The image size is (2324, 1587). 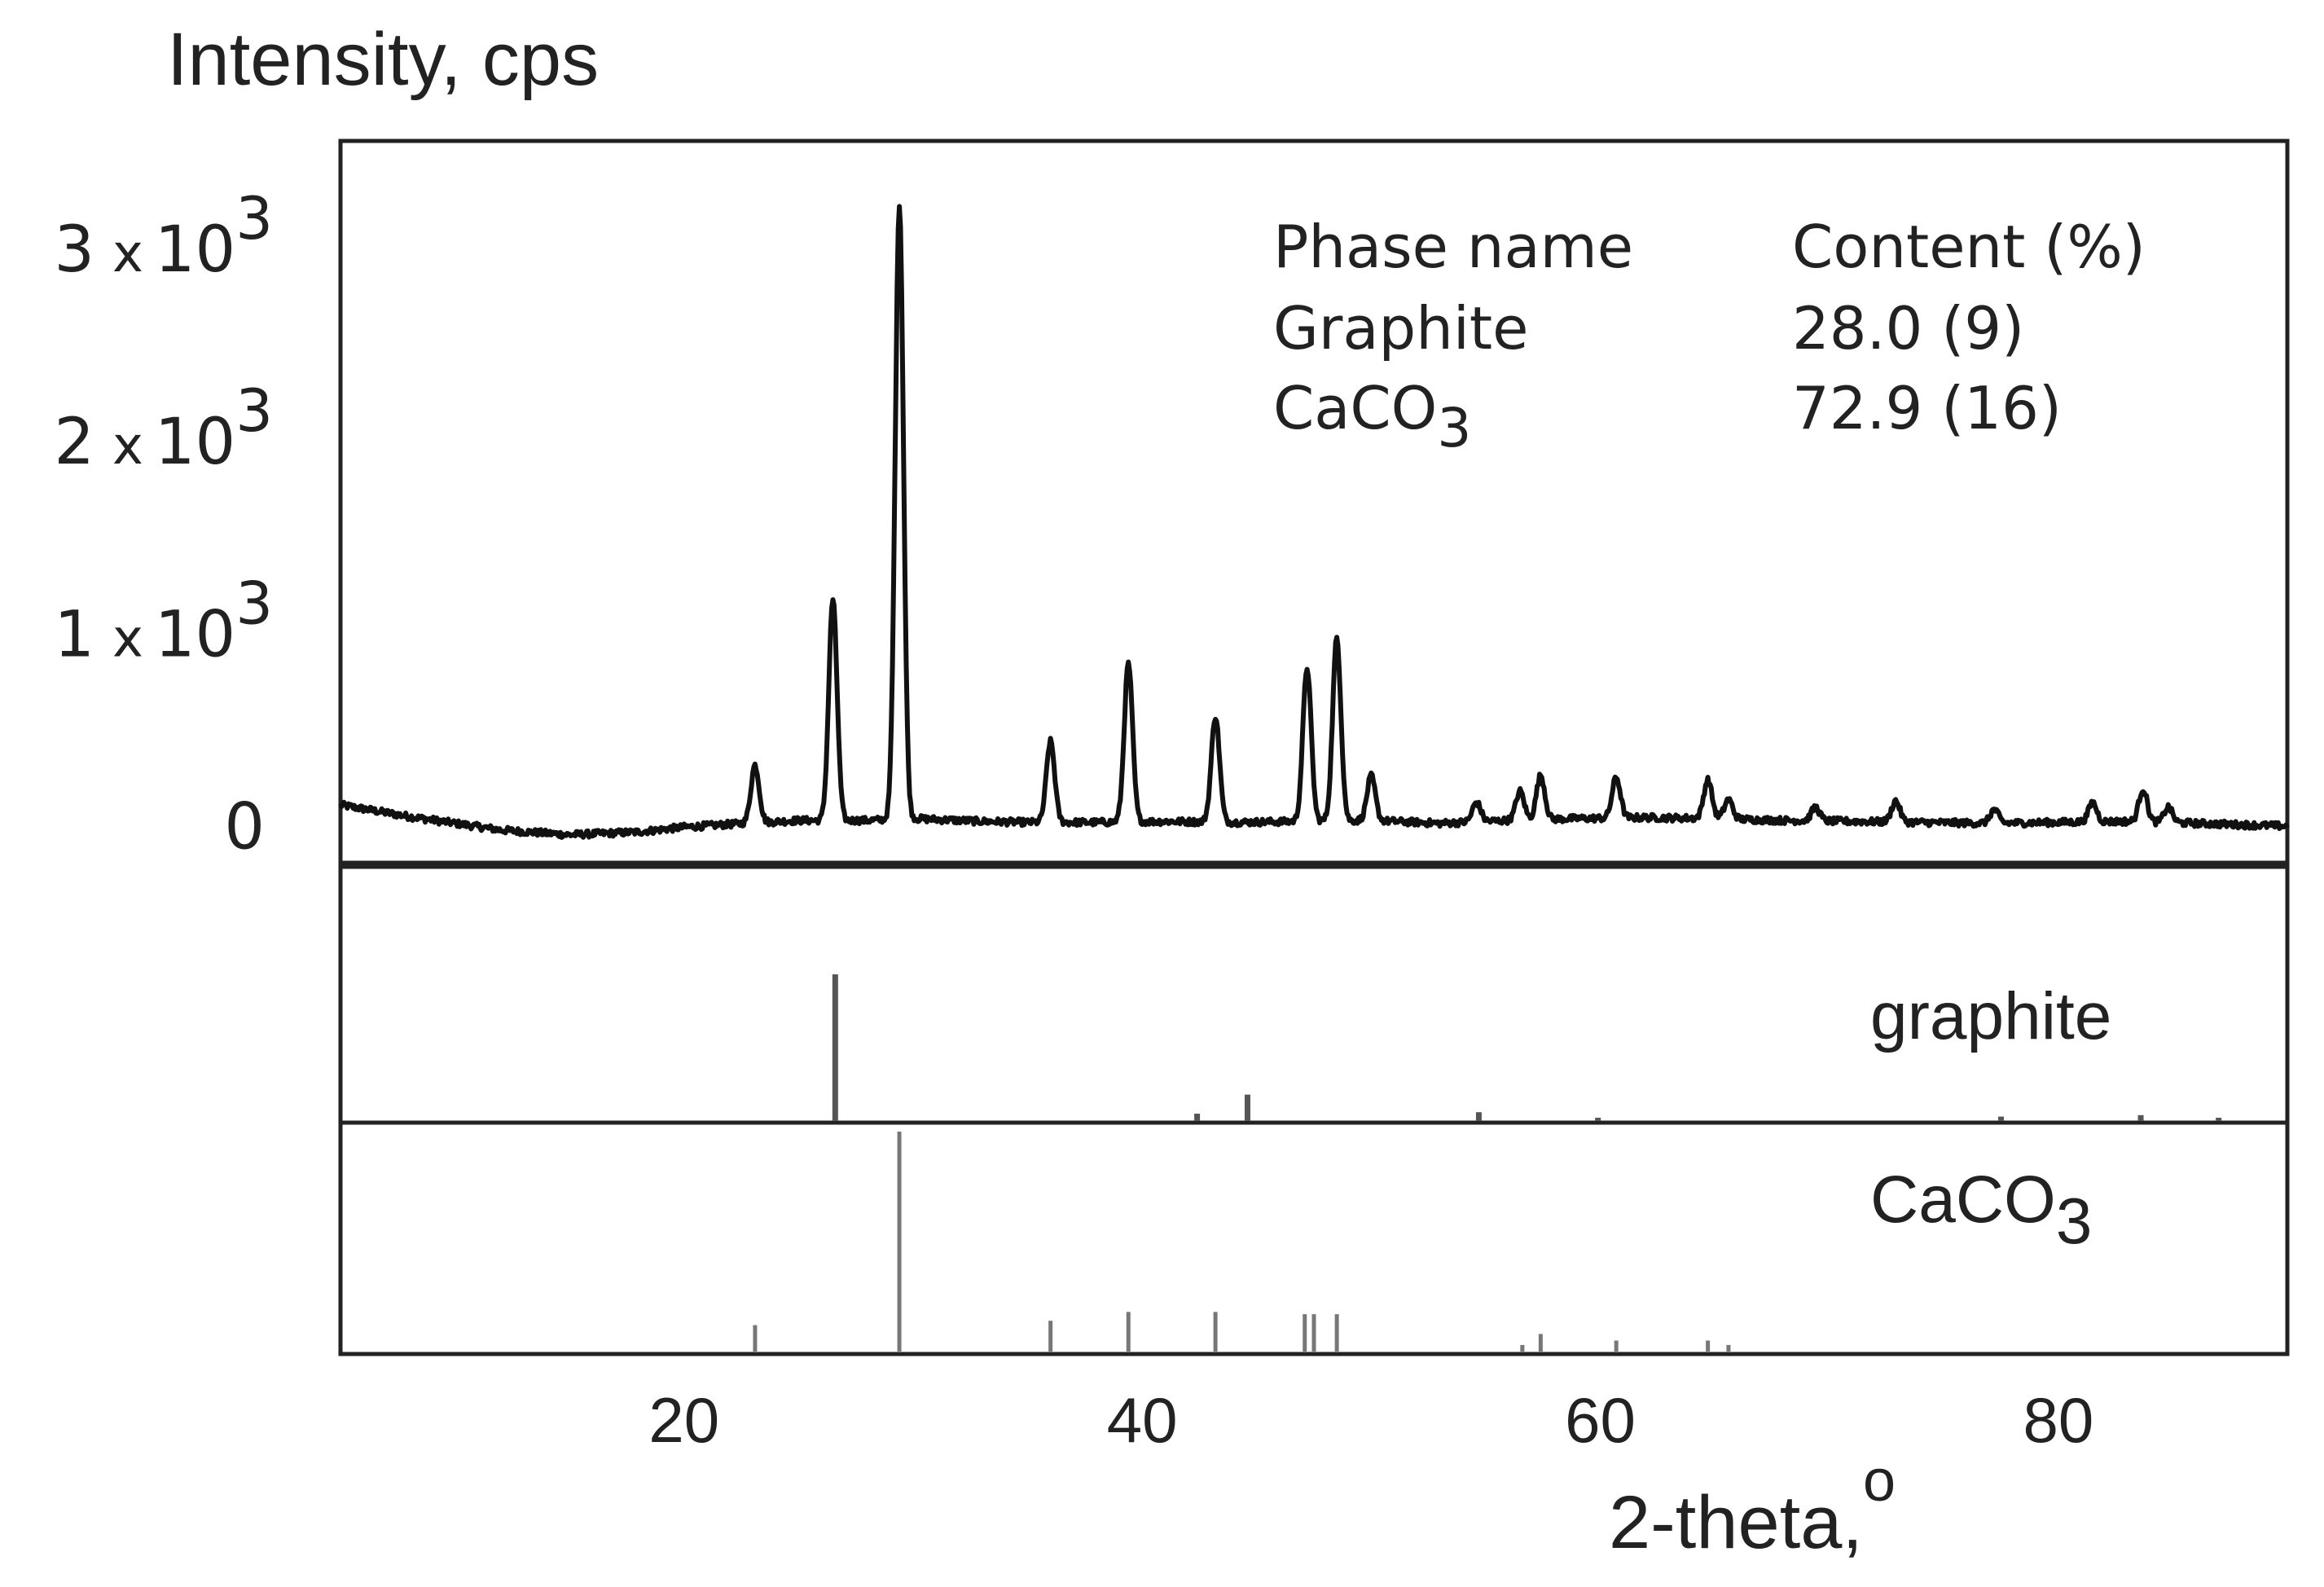 I want to click on phase-content-graphite: 28.0 (9), so click(x=1908, y=328).